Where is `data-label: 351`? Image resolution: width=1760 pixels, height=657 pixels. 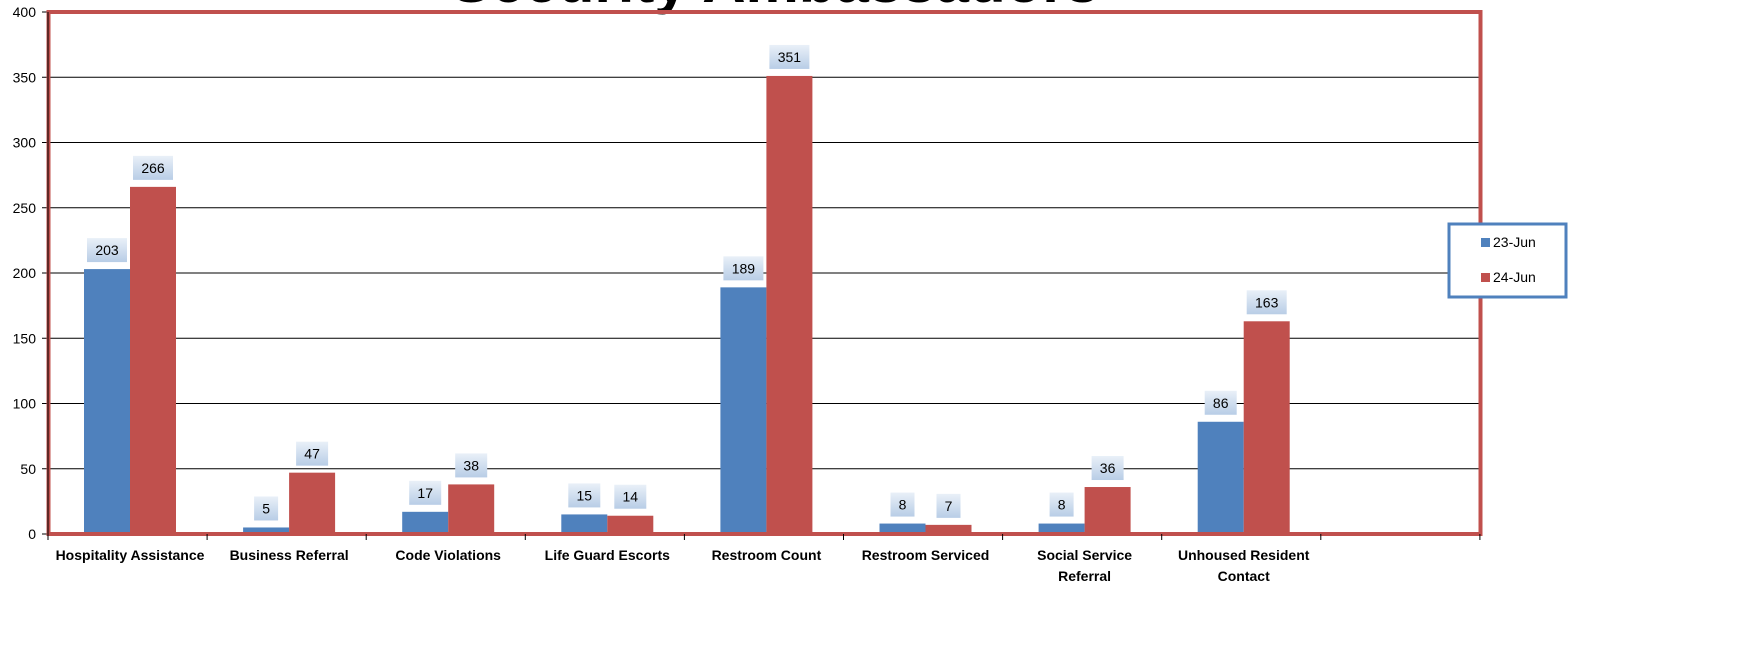 data-label: 351 is located at coordinates (790, 57).